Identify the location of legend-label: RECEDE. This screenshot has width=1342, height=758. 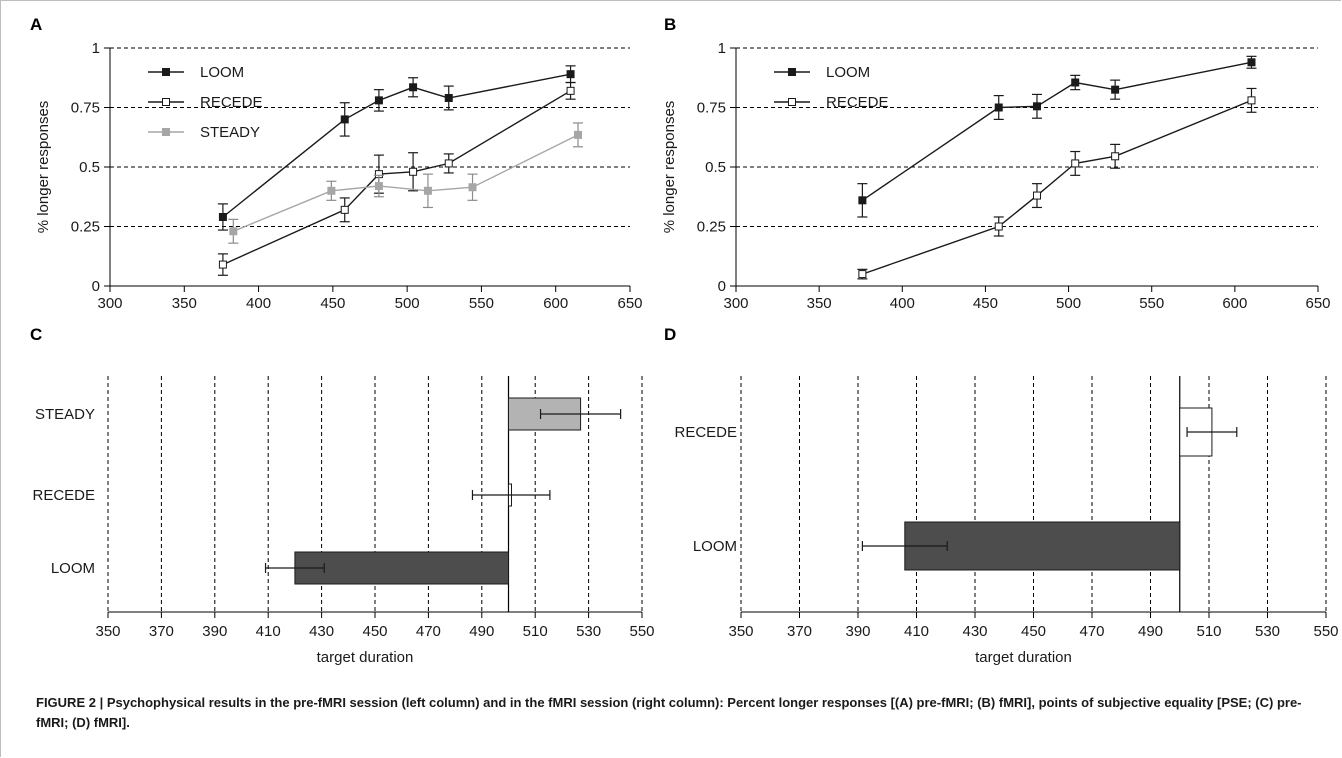
(231, 102).